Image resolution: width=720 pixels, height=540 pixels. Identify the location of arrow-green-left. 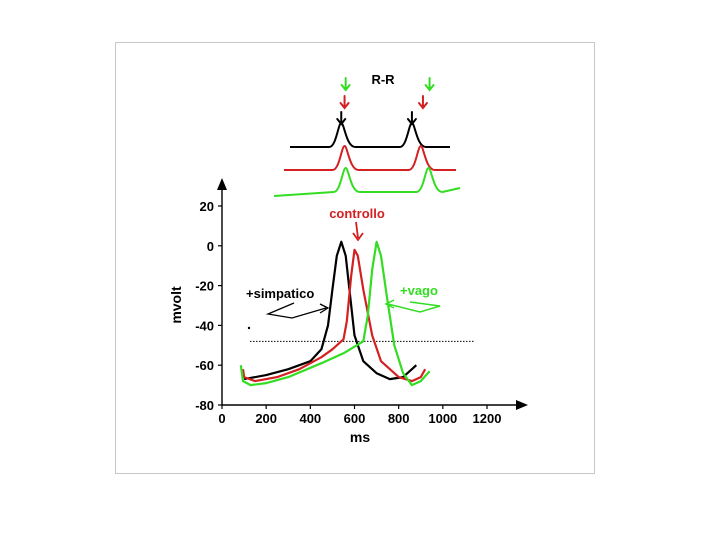
(345, 84).